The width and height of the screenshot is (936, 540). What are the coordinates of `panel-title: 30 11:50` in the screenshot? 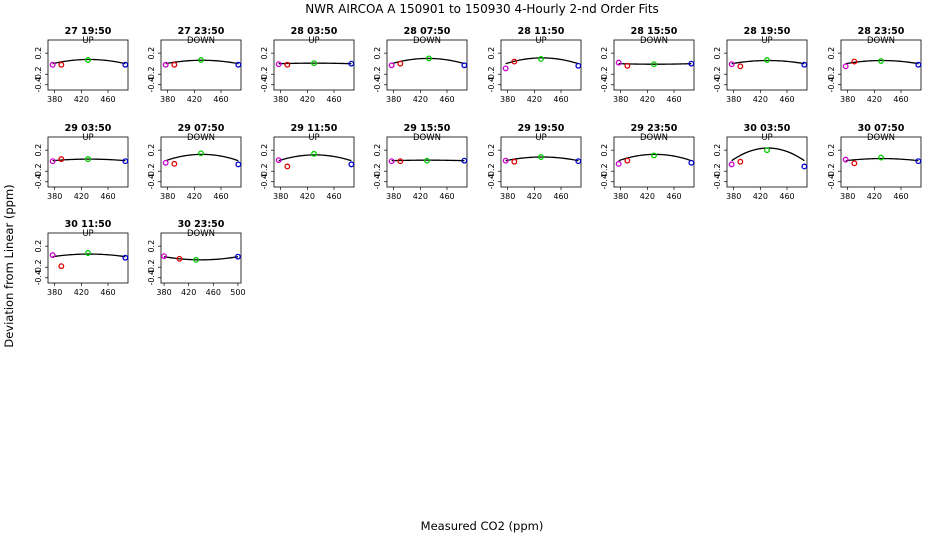 It's located at (88, 224).